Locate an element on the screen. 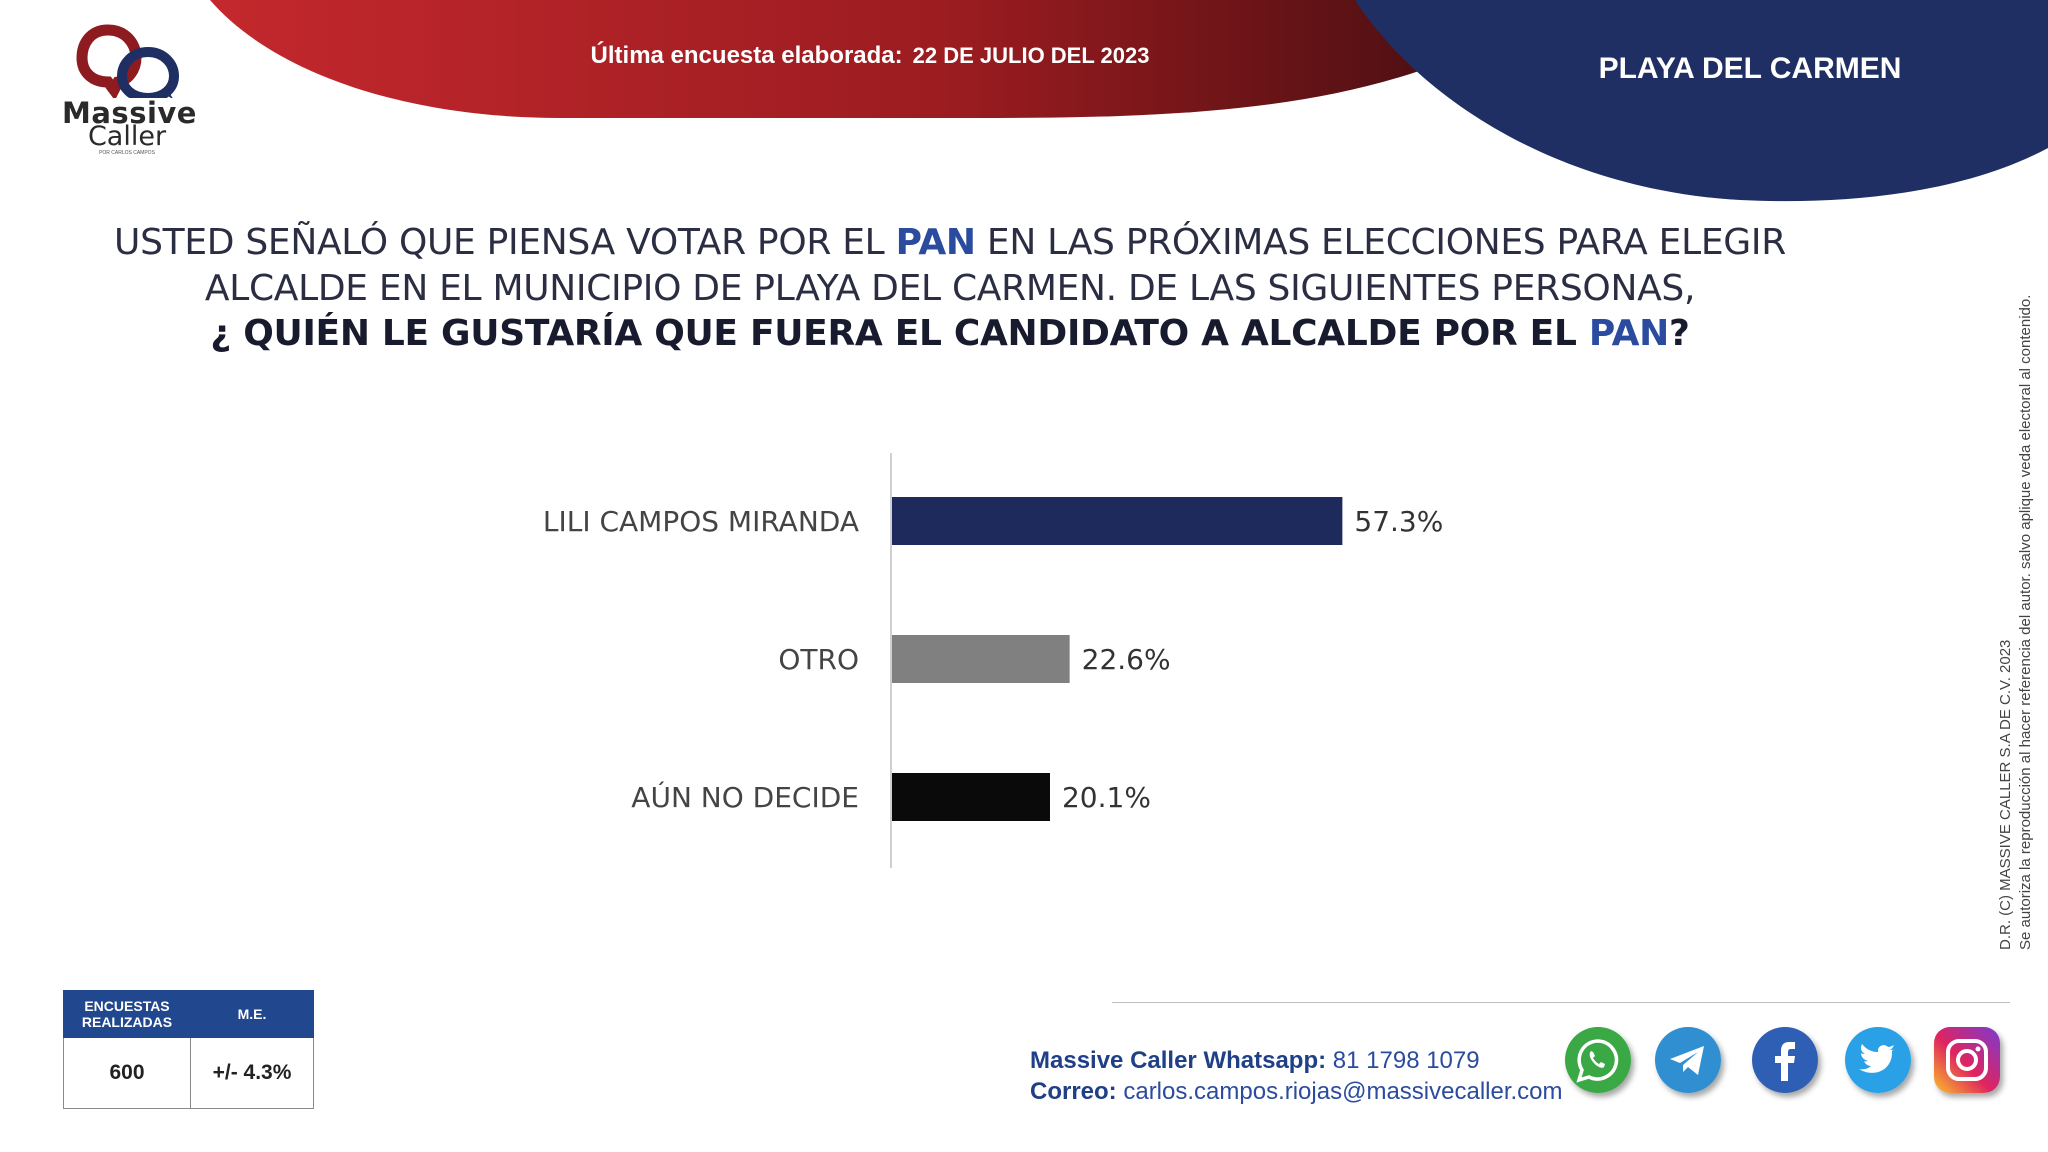  whatsapp-line: Massive Caller Whatsapp: 81 1798 1079 is located at coordinates (1296, 1060).